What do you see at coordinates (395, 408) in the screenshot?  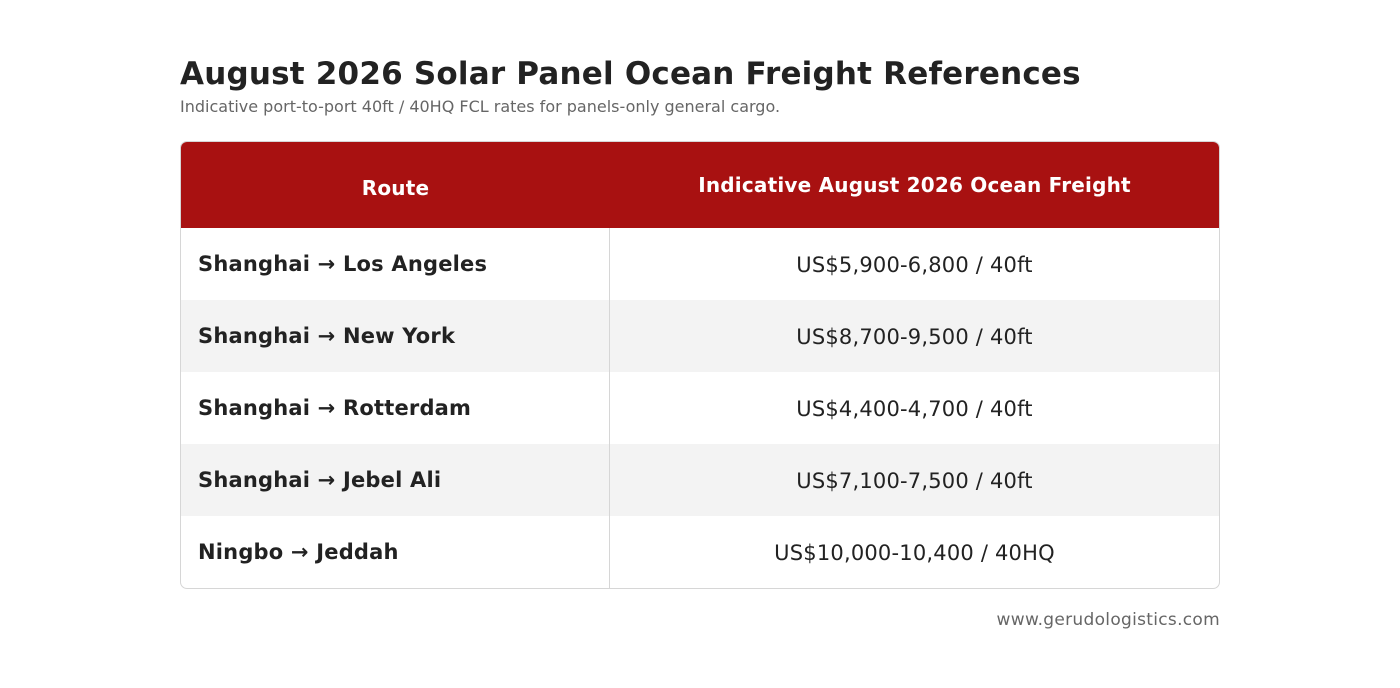 I see `route-cell: Shanghai → Rotterdam` at bounding box center [395, 408].